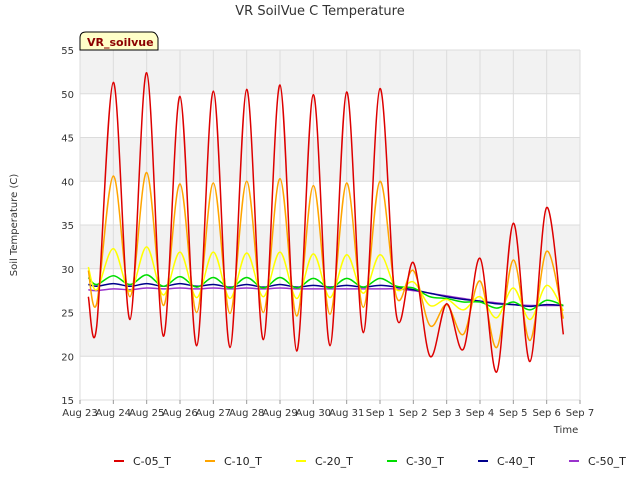 This screenshot has width=640, height=480. Describe the element at coordinates (67, 51) in the screenshot. I see `y-tick-label: 55` at that location.